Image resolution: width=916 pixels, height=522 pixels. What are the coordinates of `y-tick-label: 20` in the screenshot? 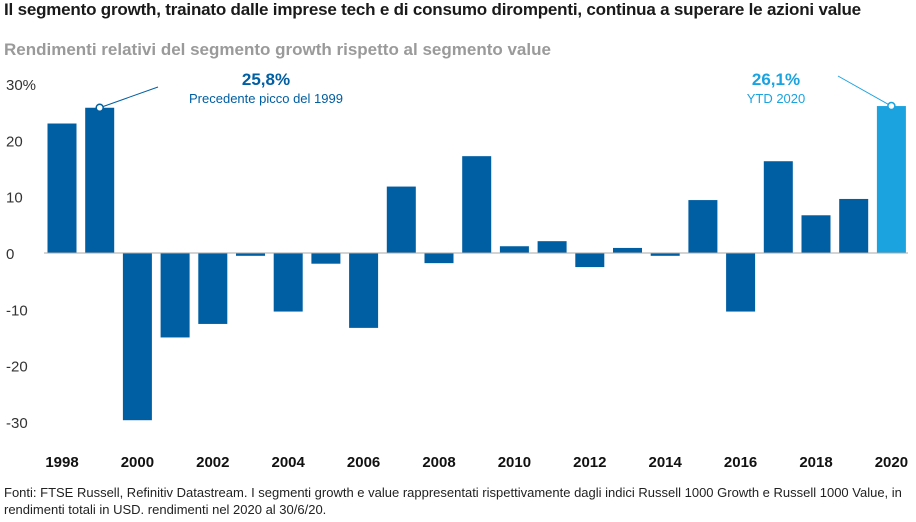 It's located at (14, 141).